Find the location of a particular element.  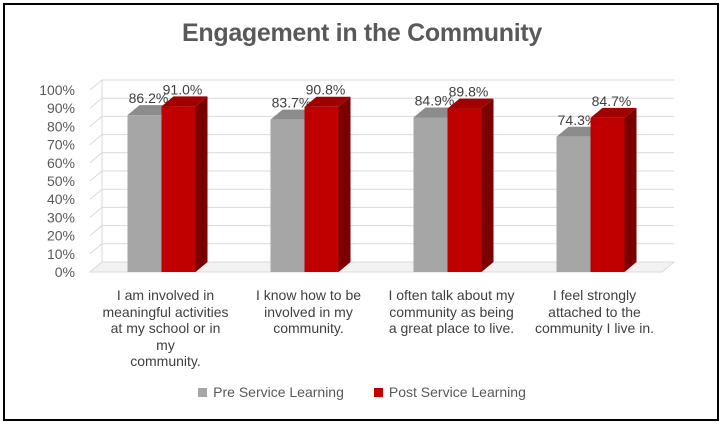

data-label: 89.8% is located at coordinates (469, 92).